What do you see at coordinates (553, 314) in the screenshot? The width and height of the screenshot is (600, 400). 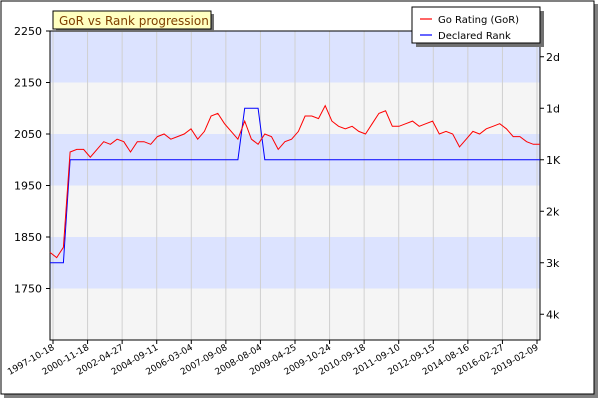 I see `y-tick-label-right: 4k` at bounding box center [553, 314].